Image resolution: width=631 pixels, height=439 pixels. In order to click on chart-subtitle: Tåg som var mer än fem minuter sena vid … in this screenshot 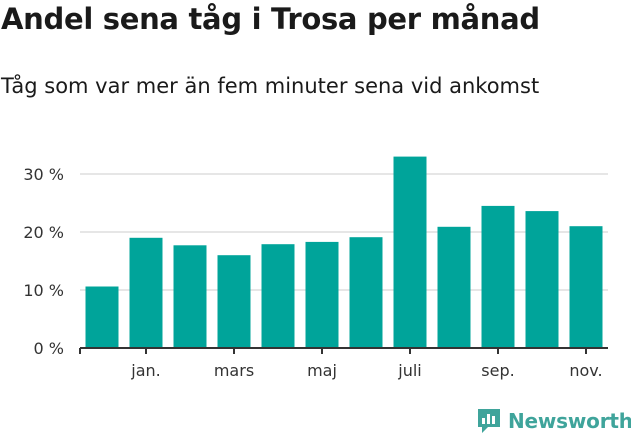, I will do `click(270, 86)`.